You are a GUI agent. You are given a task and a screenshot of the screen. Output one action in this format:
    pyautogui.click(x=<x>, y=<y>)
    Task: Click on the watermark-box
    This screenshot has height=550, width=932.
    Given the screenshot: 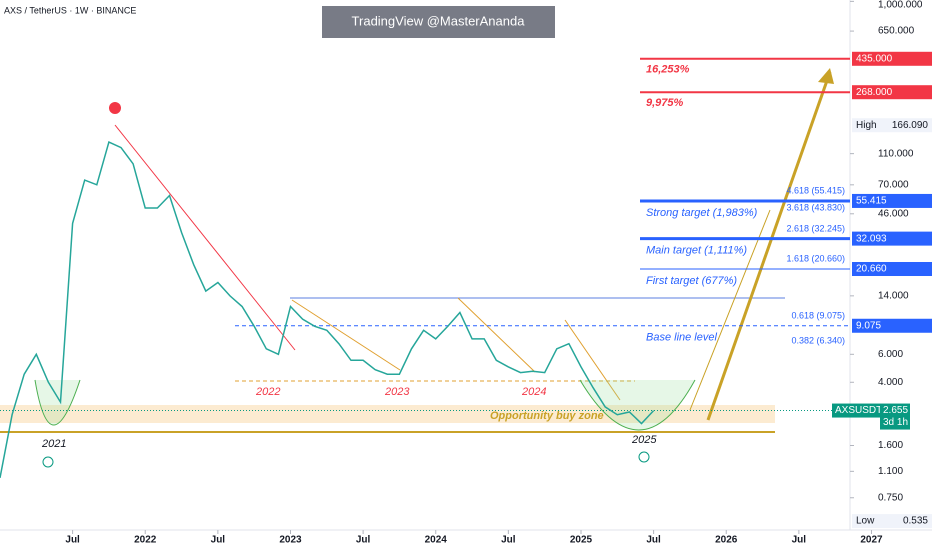 What is the action you would take?
    pyautogui.click(x=438, y=22)
    